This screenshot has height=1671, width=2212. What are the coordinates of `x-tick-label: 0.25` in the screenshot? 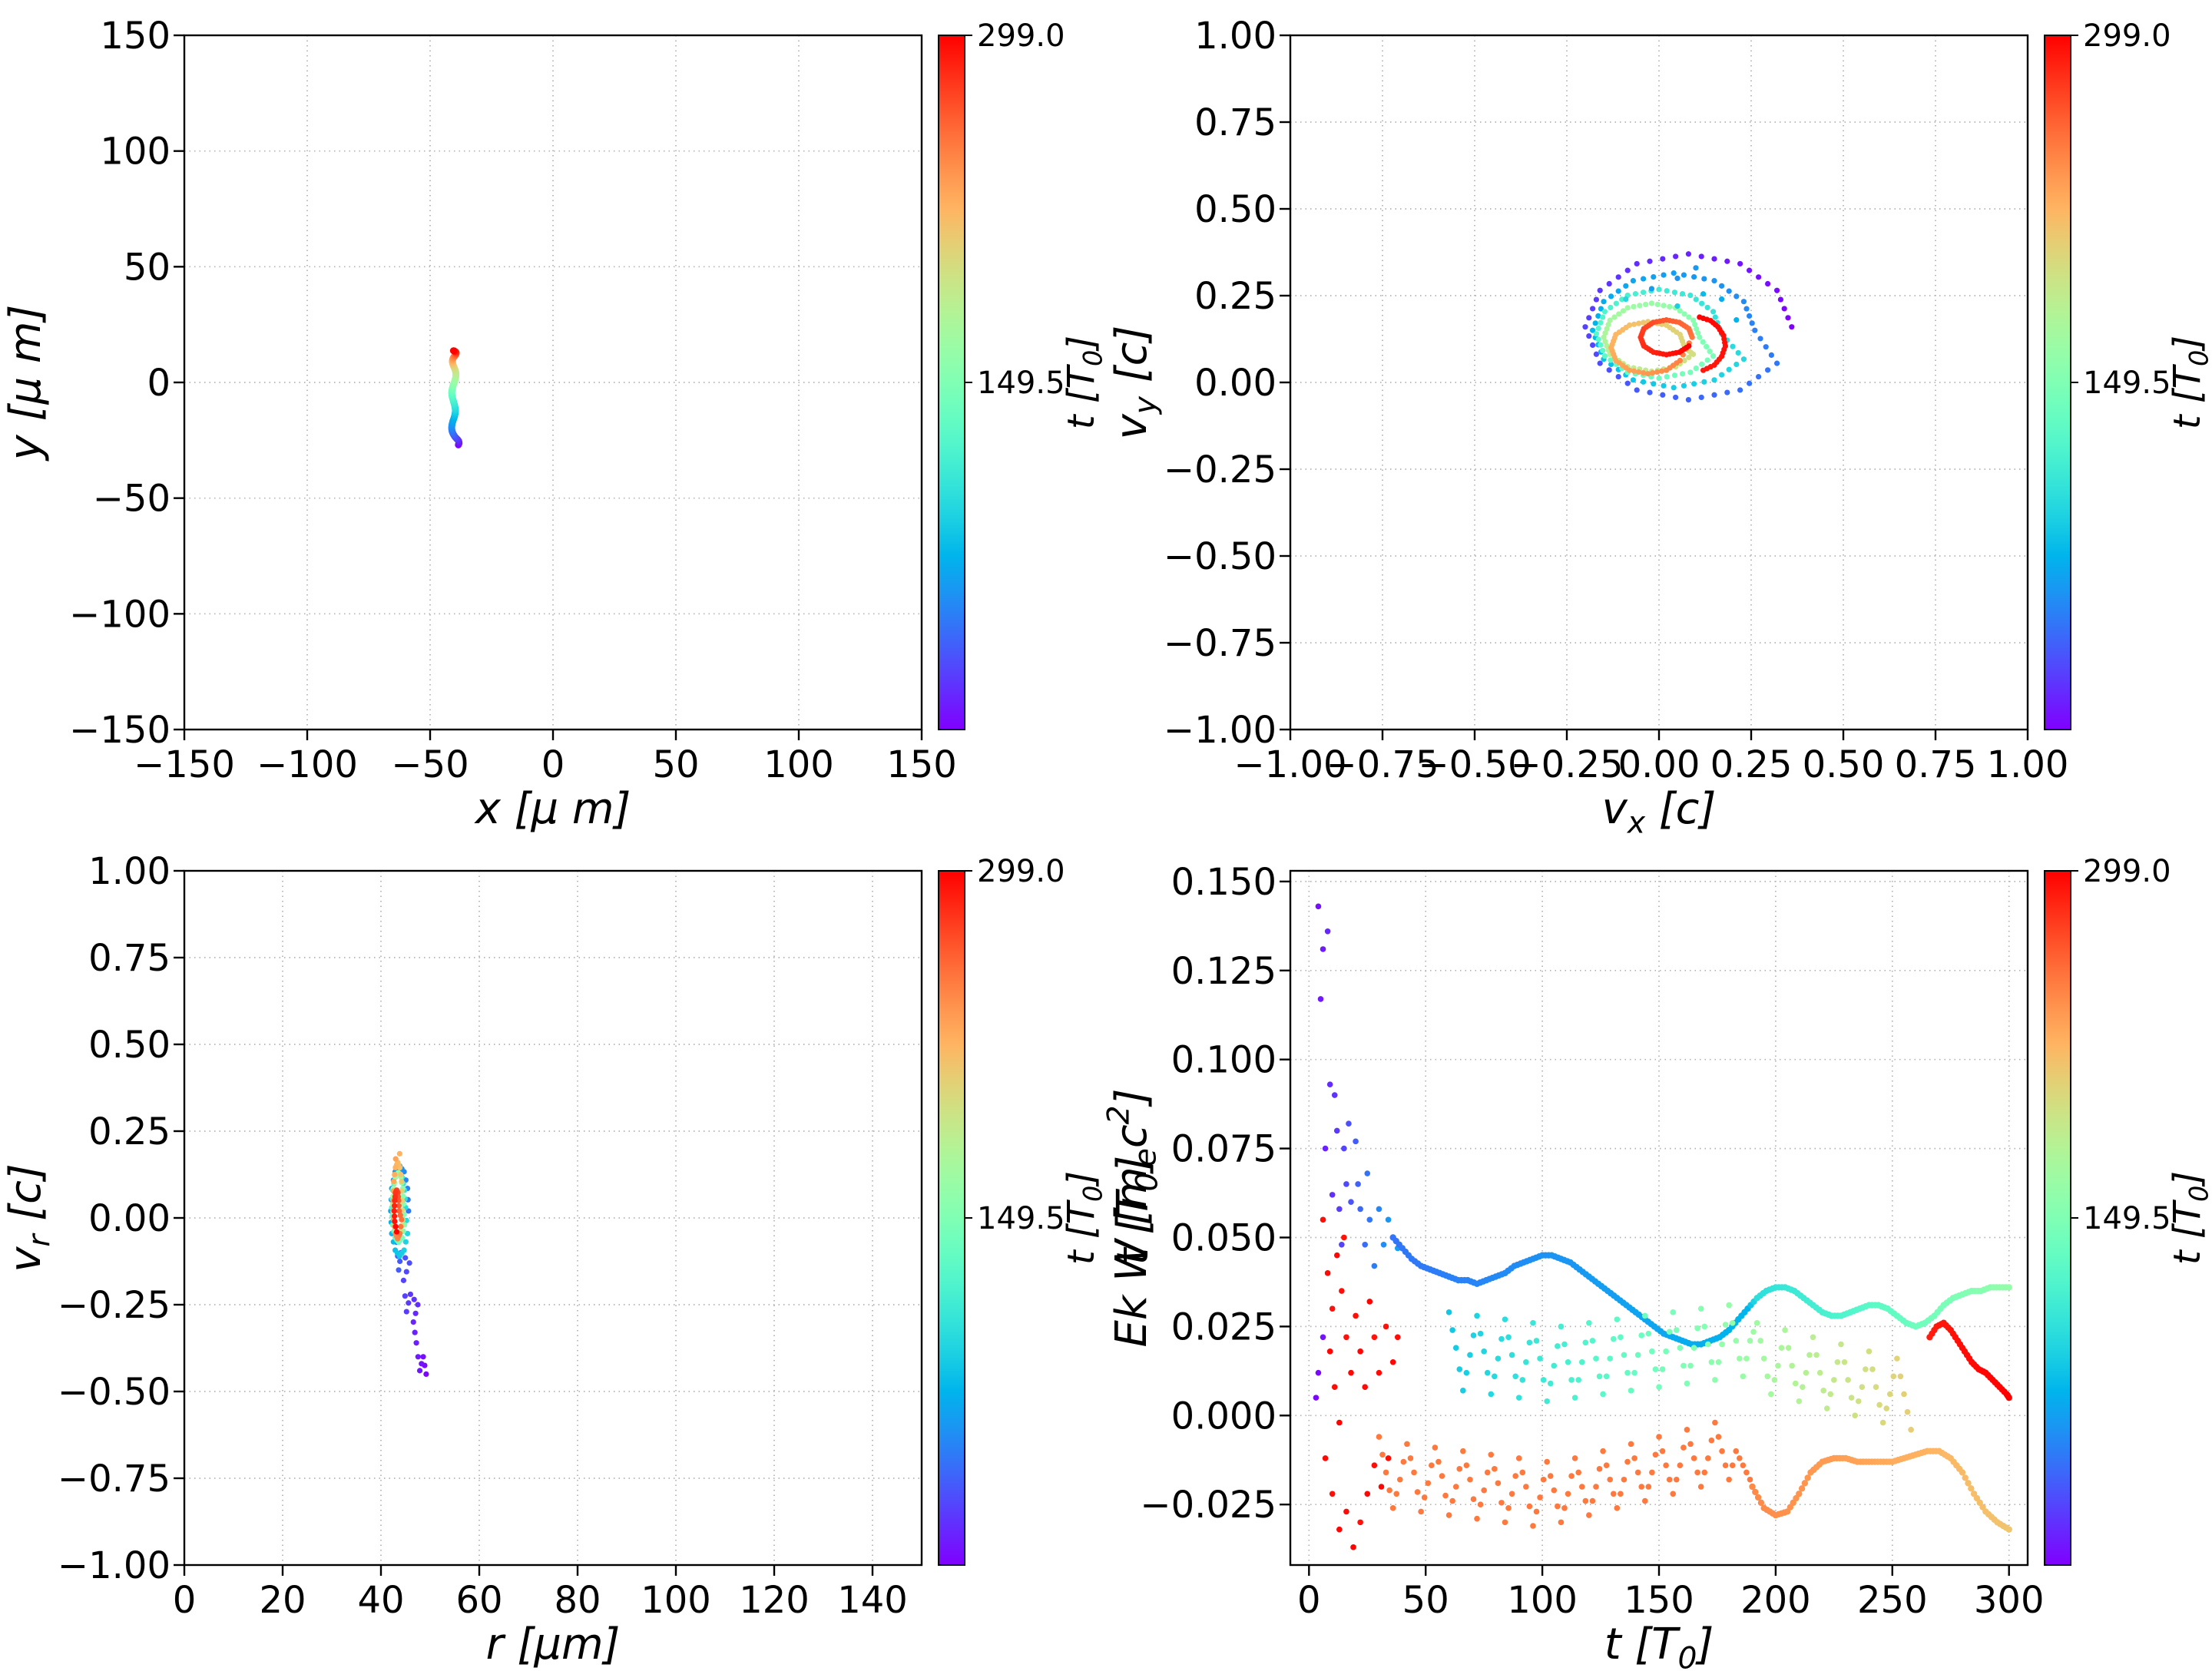 It's located at (1752, 764).